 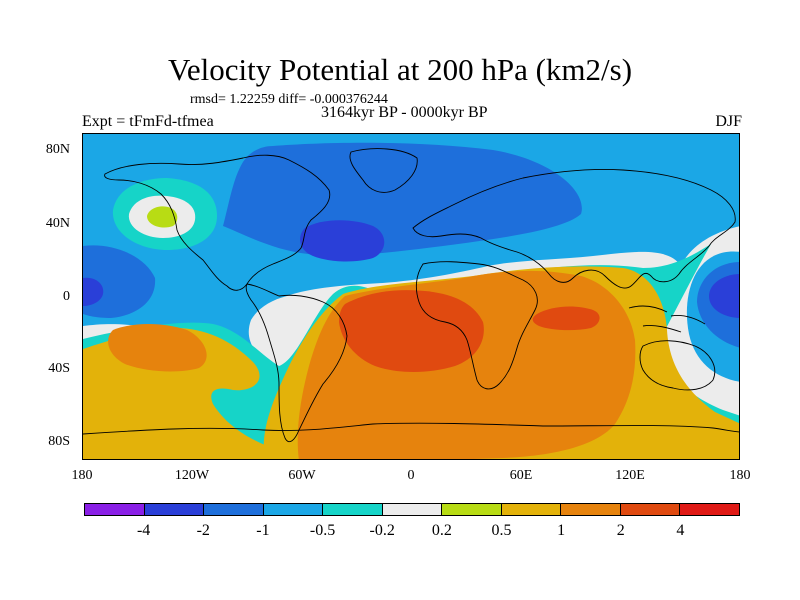 What do you see at coordinates (302, 475) in the screenshot?
I see `x-tick-60w: 60W` at bounding box center [302, 475].